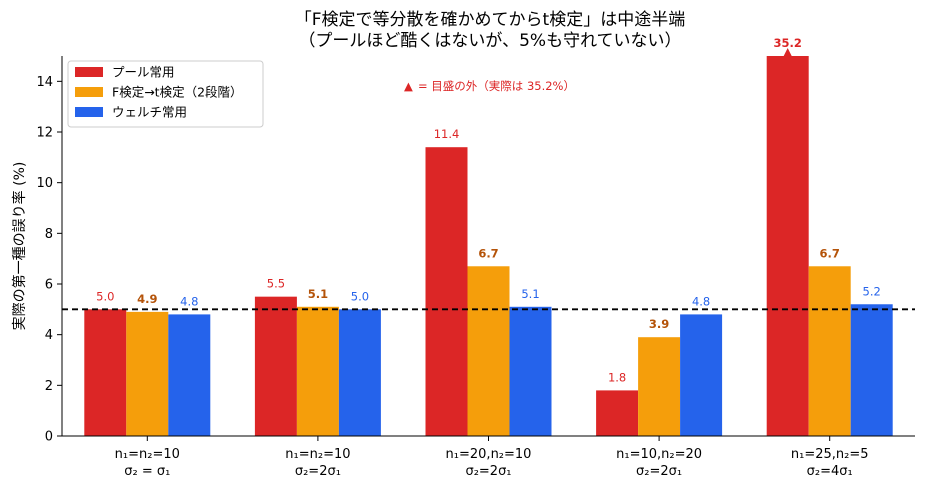  I want to click on annotation-text: = 目盛の外（実際は 35.2%）, so click(496, 86).